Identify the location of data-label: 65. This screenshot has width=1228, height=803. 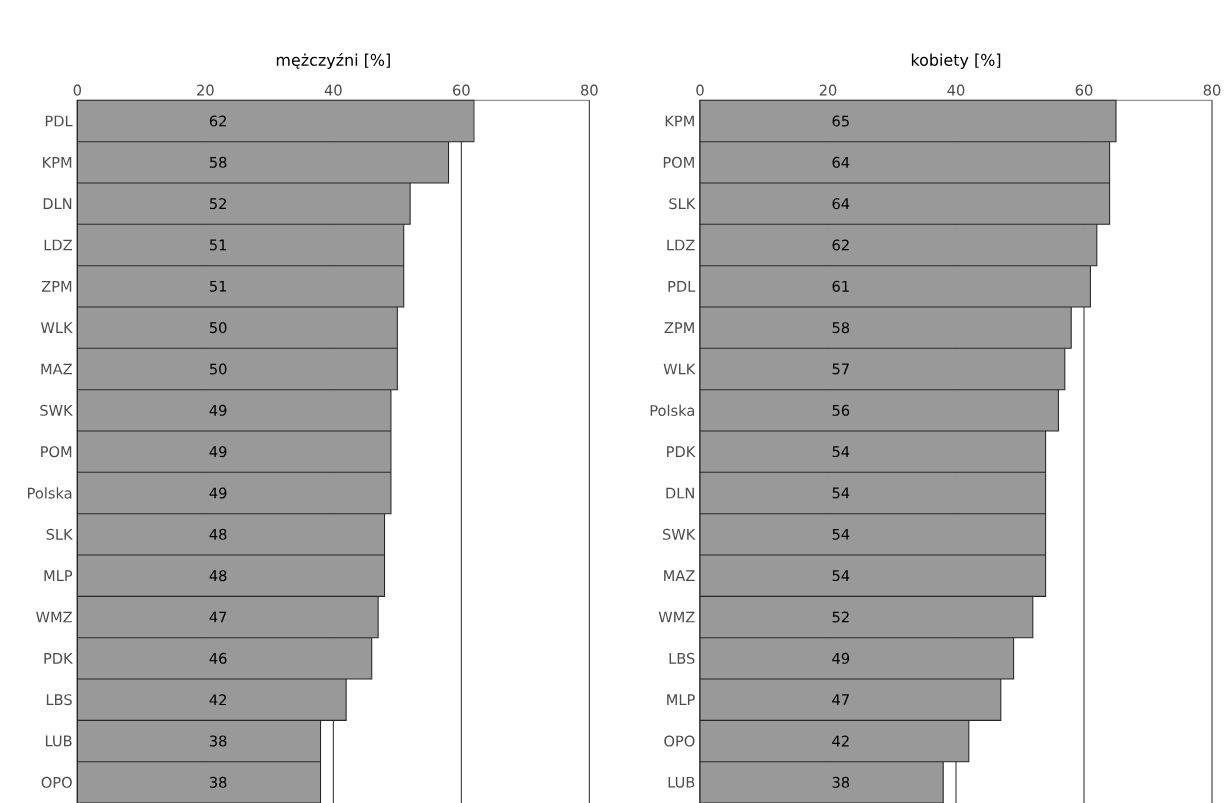
(840, 121).